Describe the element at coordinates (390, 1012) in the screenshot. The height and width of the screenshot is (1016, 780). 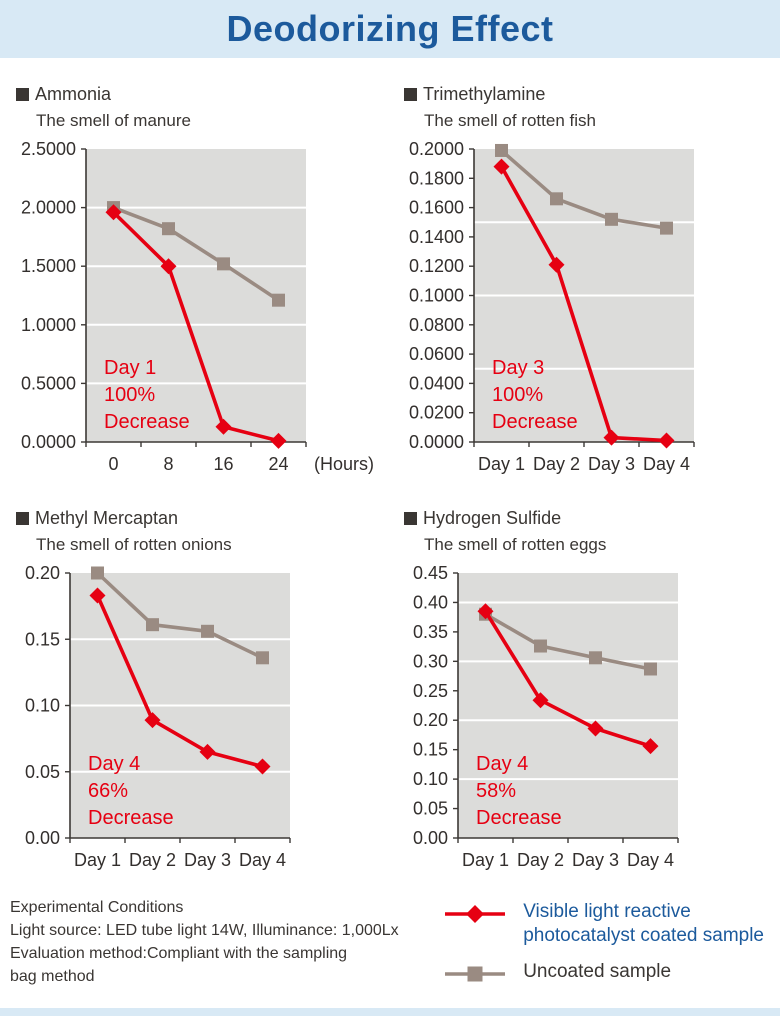
I see `bottom-accent-bar` at that location.